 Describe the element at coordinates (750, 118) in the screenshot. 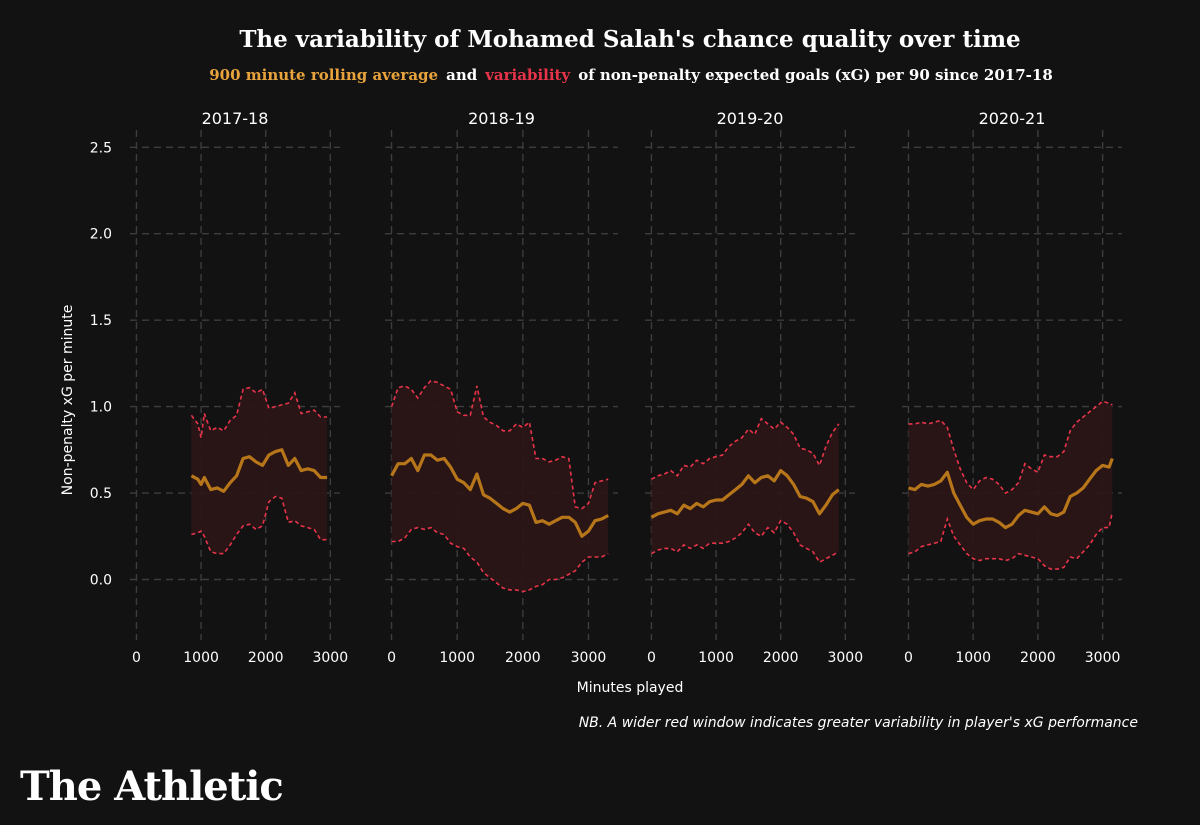

I see `panel-title: 2019-20` at that location.